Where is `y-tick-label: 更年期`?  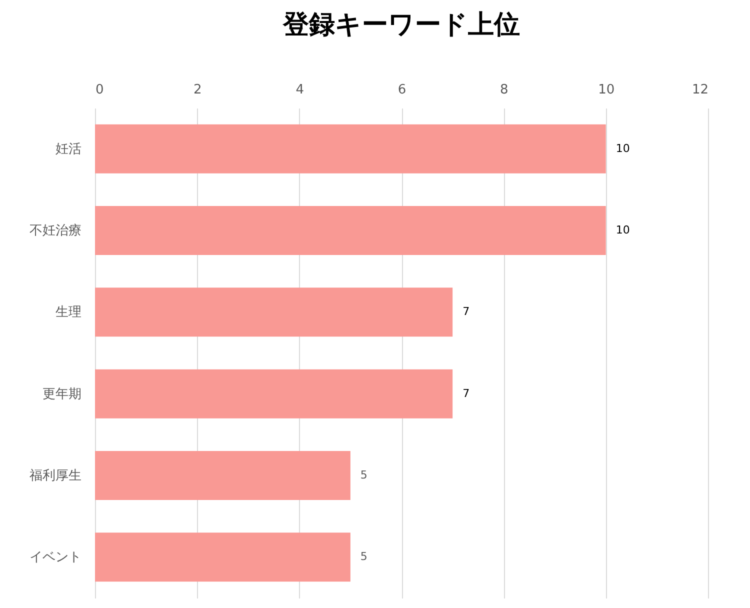 y-tick-label: 更年期 is located at coordinates (62, 394).